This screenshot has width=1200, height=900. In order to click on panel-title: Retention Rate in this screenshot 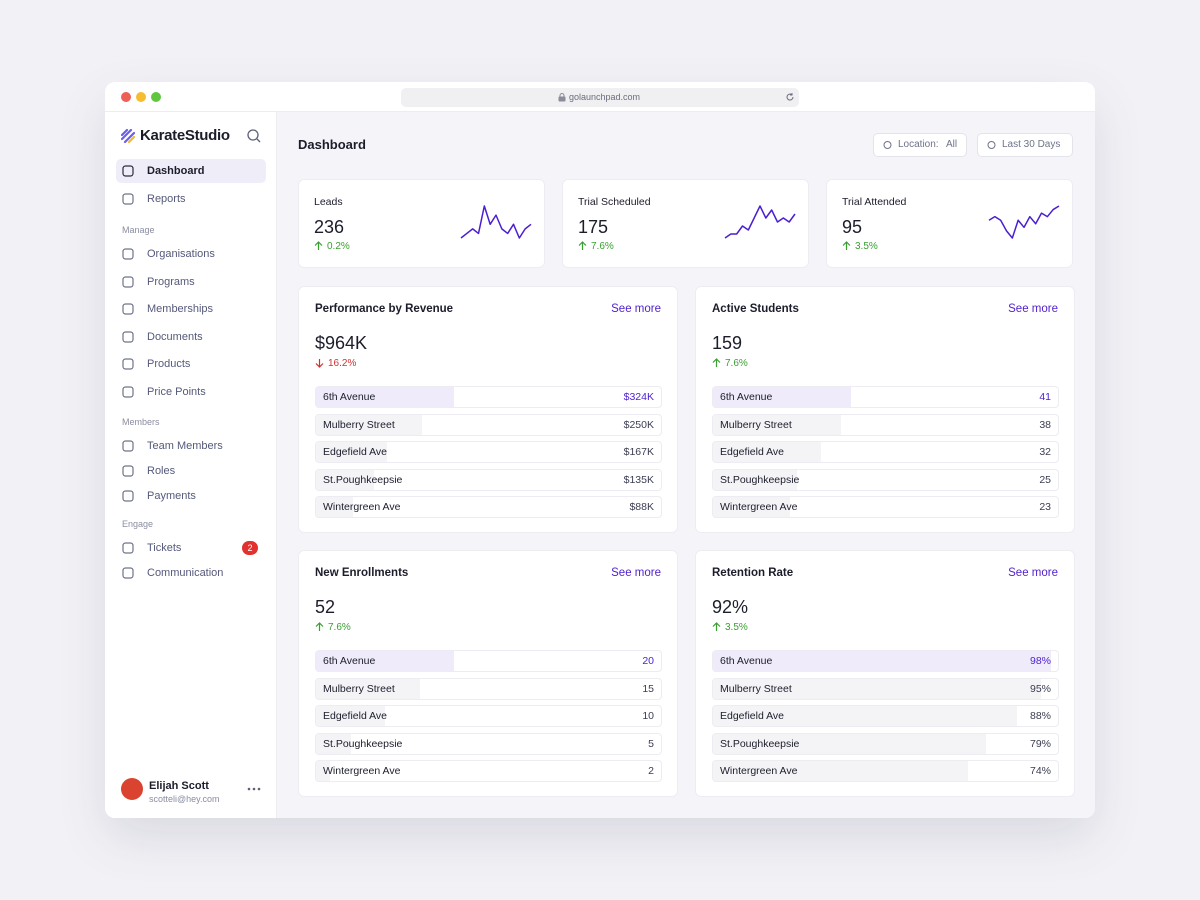, I will do `click(753, 573)`.